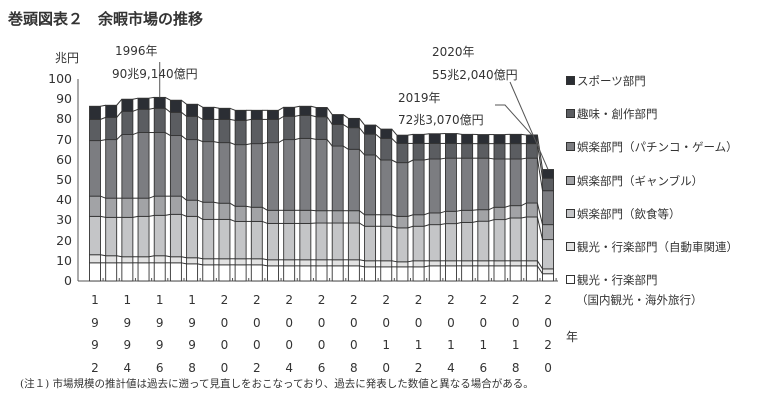  Describe the element at coordinates (657, 247) in the screenshot. I see `legend-label: 観光・行楽部門（自動車関連）` at that location.